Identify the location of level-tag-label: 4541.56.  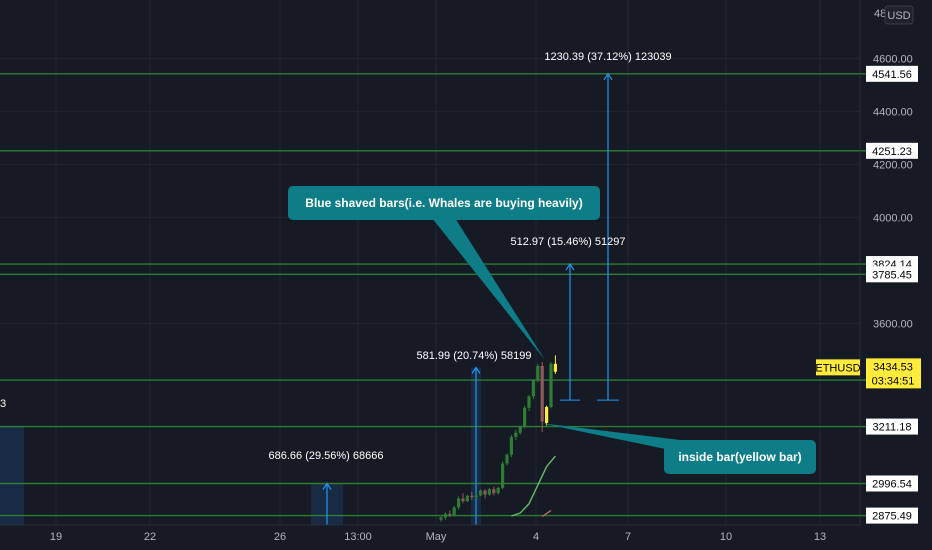
(892, 75).